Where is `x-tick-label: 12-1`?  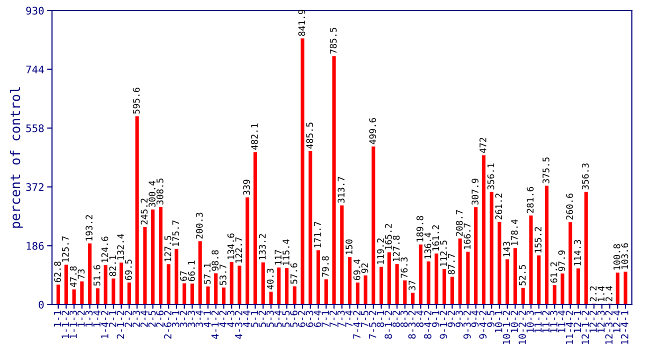 x-tick-label: 12-1 is located at coordinates (577, 321).